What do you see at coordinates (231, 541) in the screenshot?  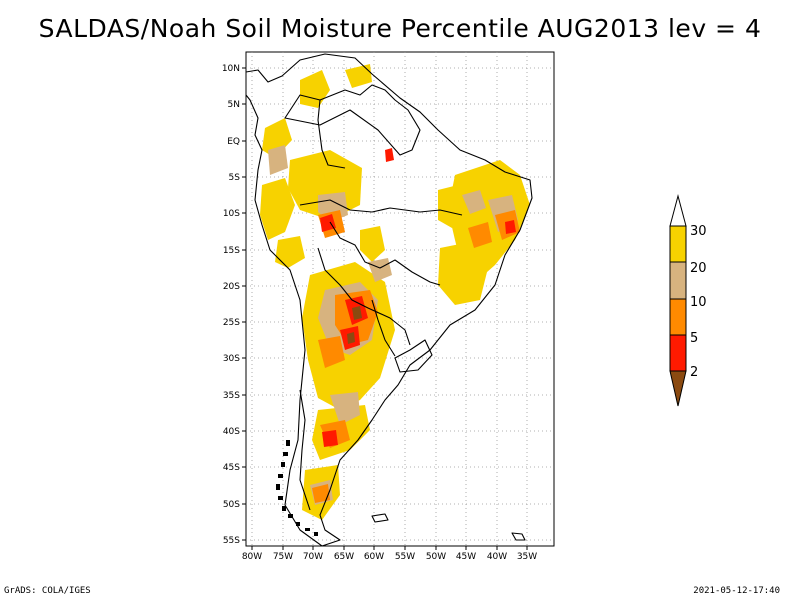 I see `lat-tick-label: 55S` at bounding box center [231, 541].